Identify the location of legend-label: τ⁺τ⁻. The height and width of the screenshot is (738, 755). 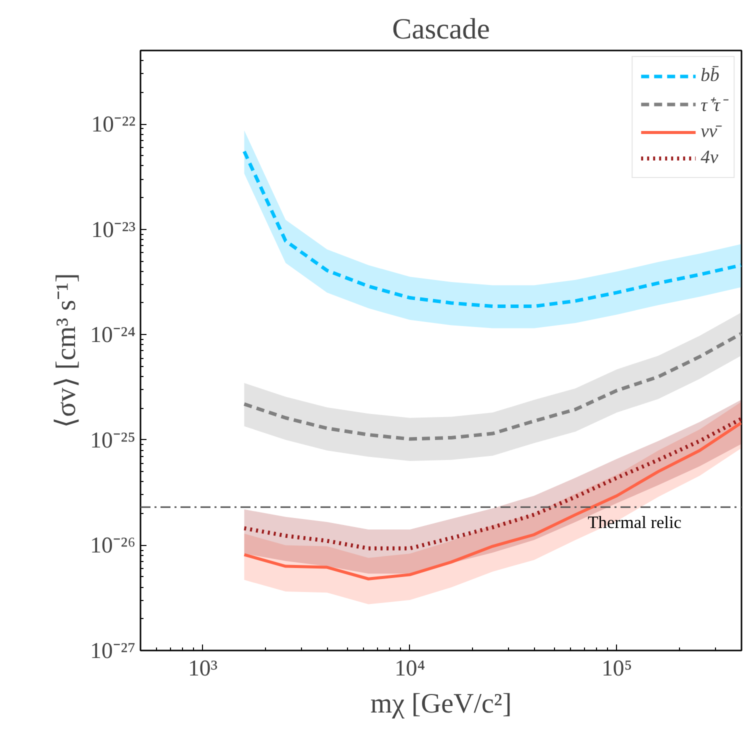
(713, 105).